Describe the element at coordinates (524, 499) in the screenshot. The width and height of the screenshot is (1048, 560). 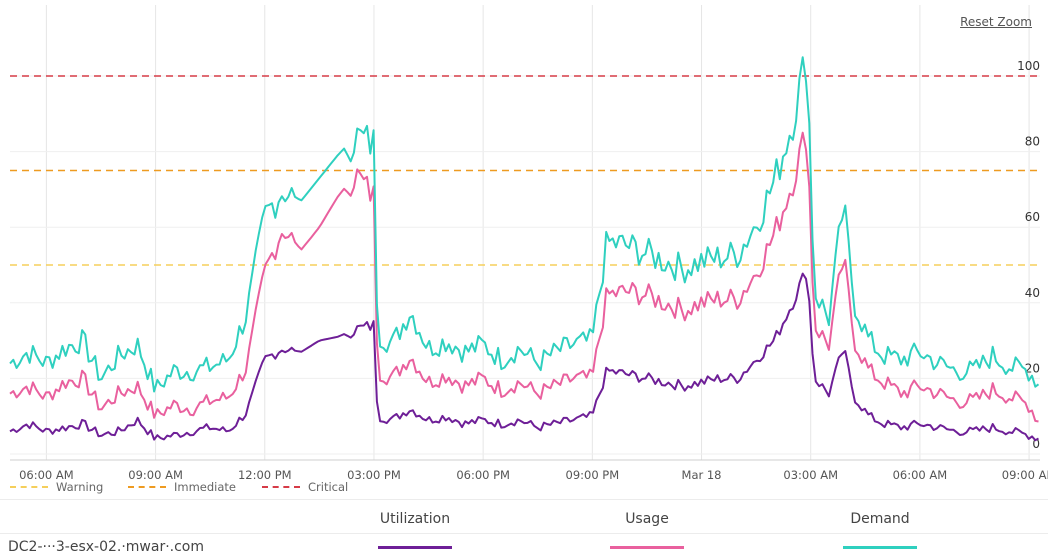
I see `divider` at that location.